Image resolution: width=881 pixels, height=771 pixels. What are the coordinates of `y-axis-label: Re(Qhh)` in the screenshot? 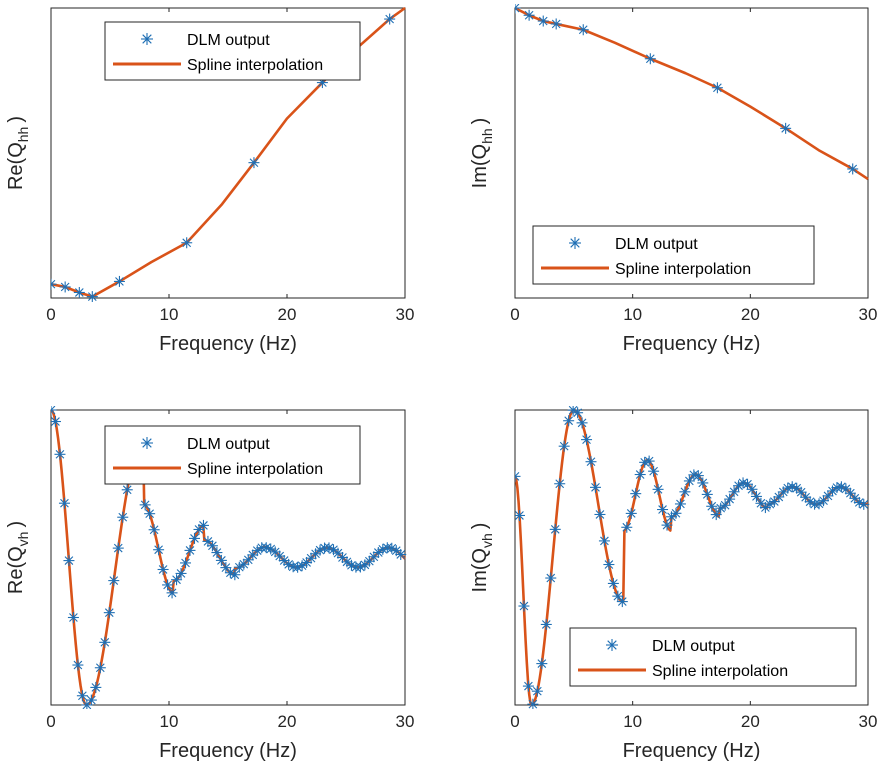 It's located at (18, 153).